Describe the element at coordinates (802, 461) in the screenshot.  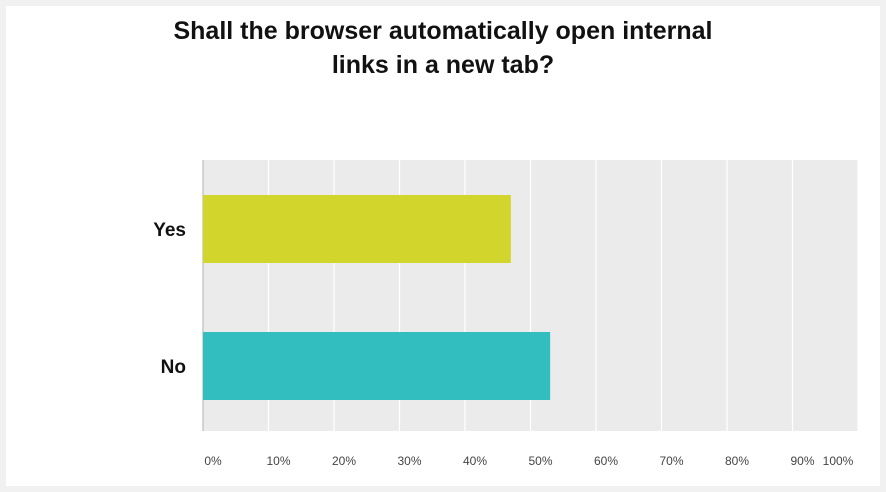
I see `x-tick-label: 90%` at that location.